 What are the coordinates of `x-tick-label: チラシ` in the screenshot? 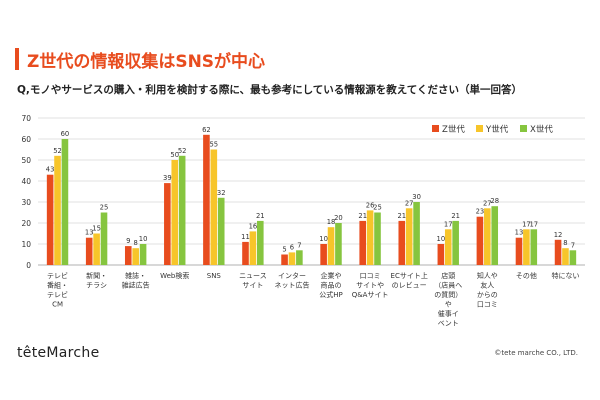 It's located at (96, 286).